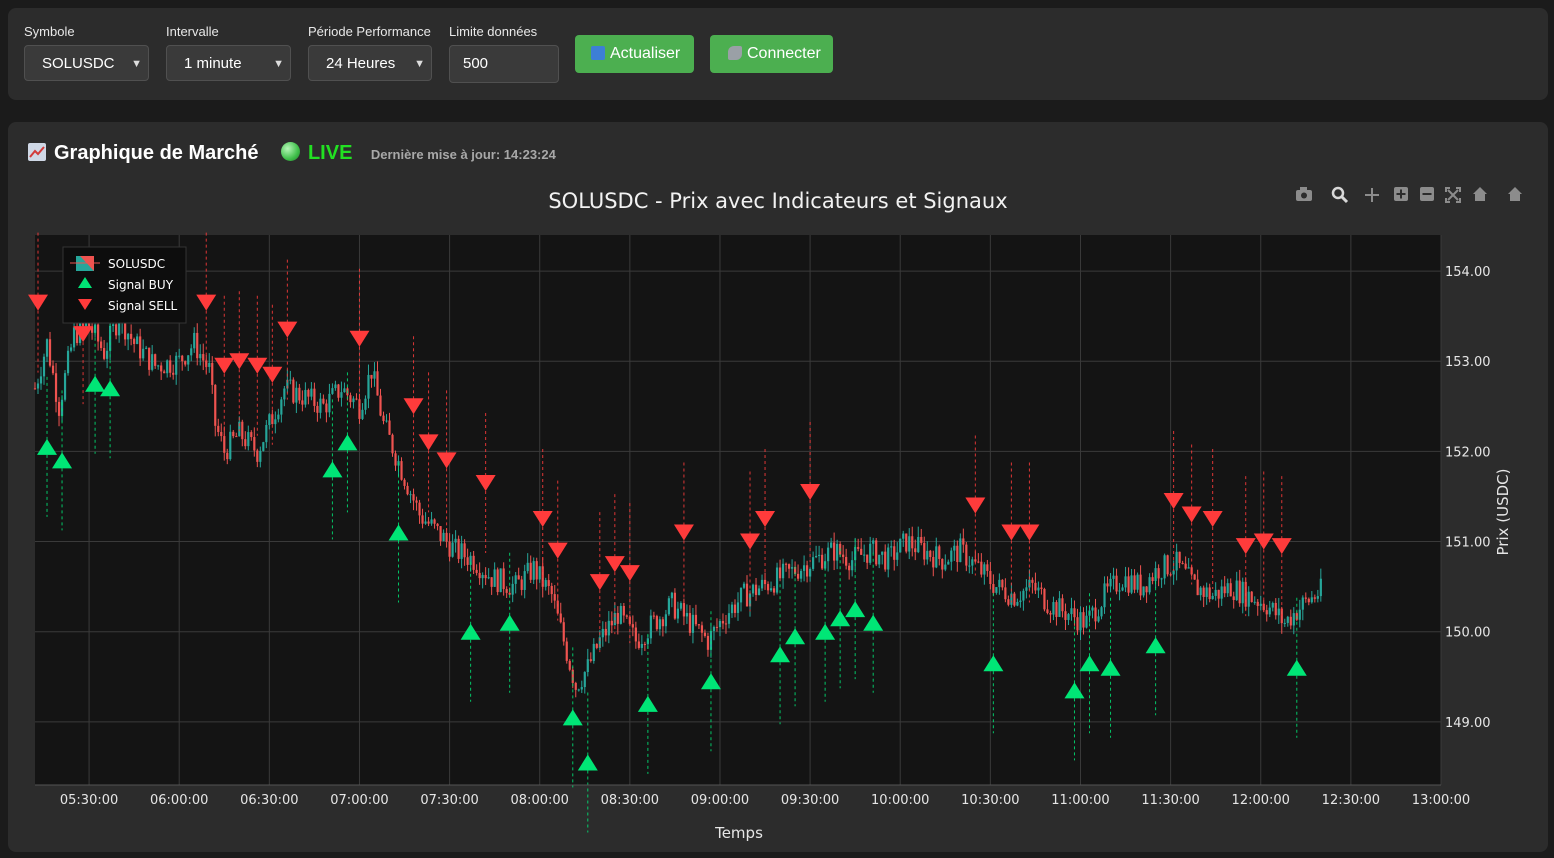 This screenshot has width=1554, height=858. Describe the element at coordinates (228, 63) in the screenshot. I see `interval-select: 1 minute ▼` at that location.